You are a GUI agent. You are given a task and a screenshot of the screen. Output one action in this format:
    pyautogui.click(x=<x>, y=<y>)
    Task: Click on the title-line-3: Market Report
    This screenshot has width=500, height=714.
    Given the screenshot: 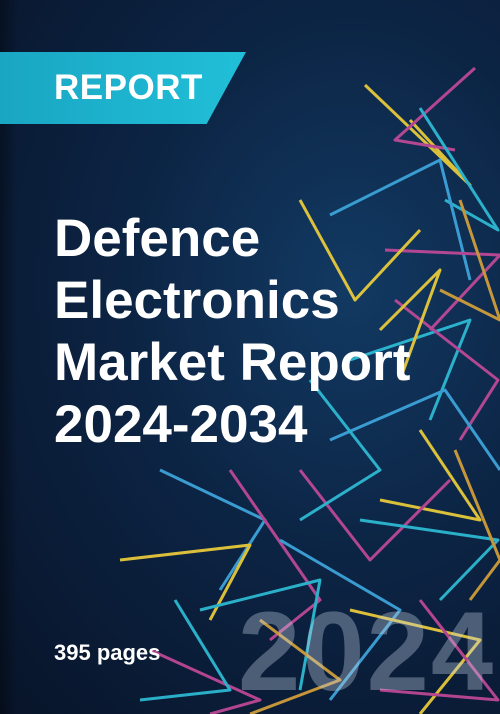 What is the action you would take?
    pyautogui.click(x=232, y=362)
    